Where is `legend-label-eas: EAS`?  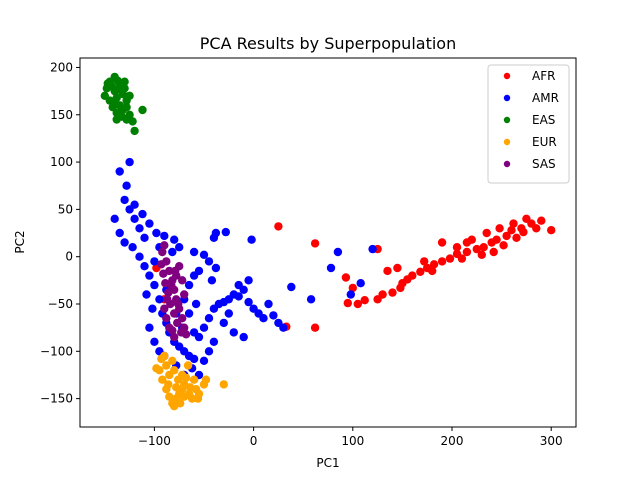
legend-label-eas: EAS is located at coordinates (543, 120).